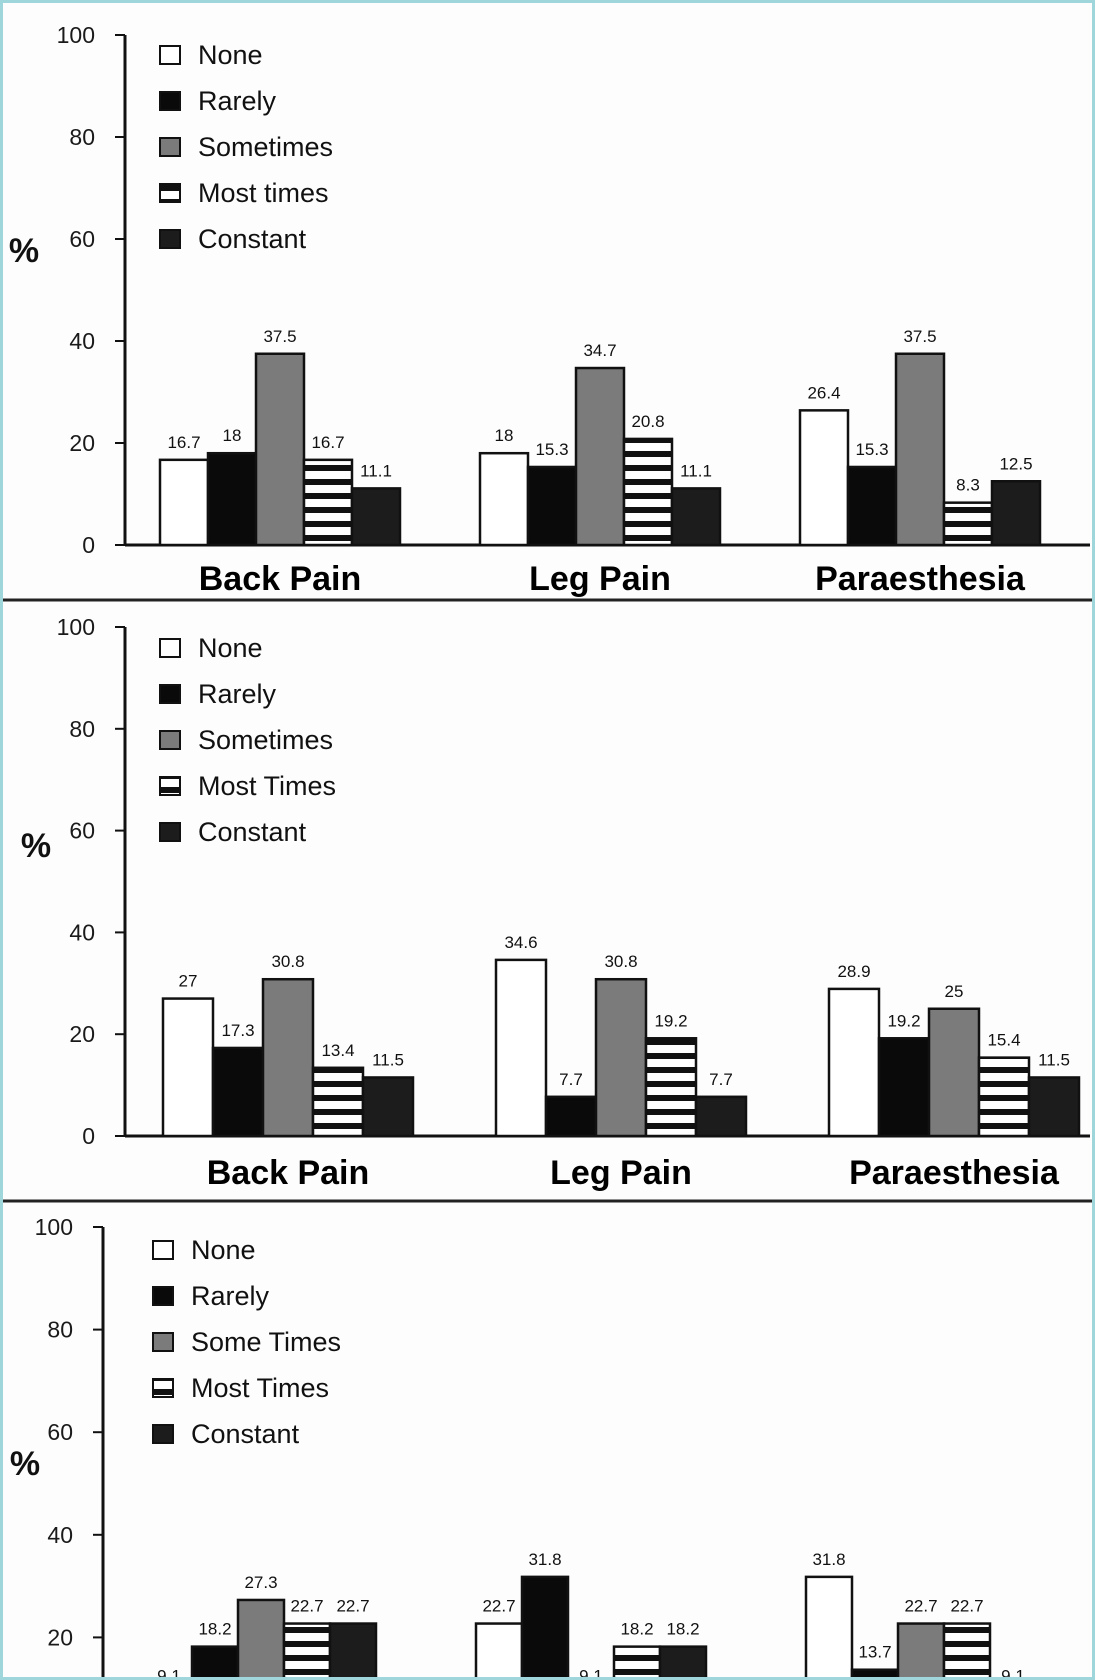  I want to click on legend-label: Most times, so click(263, 193).